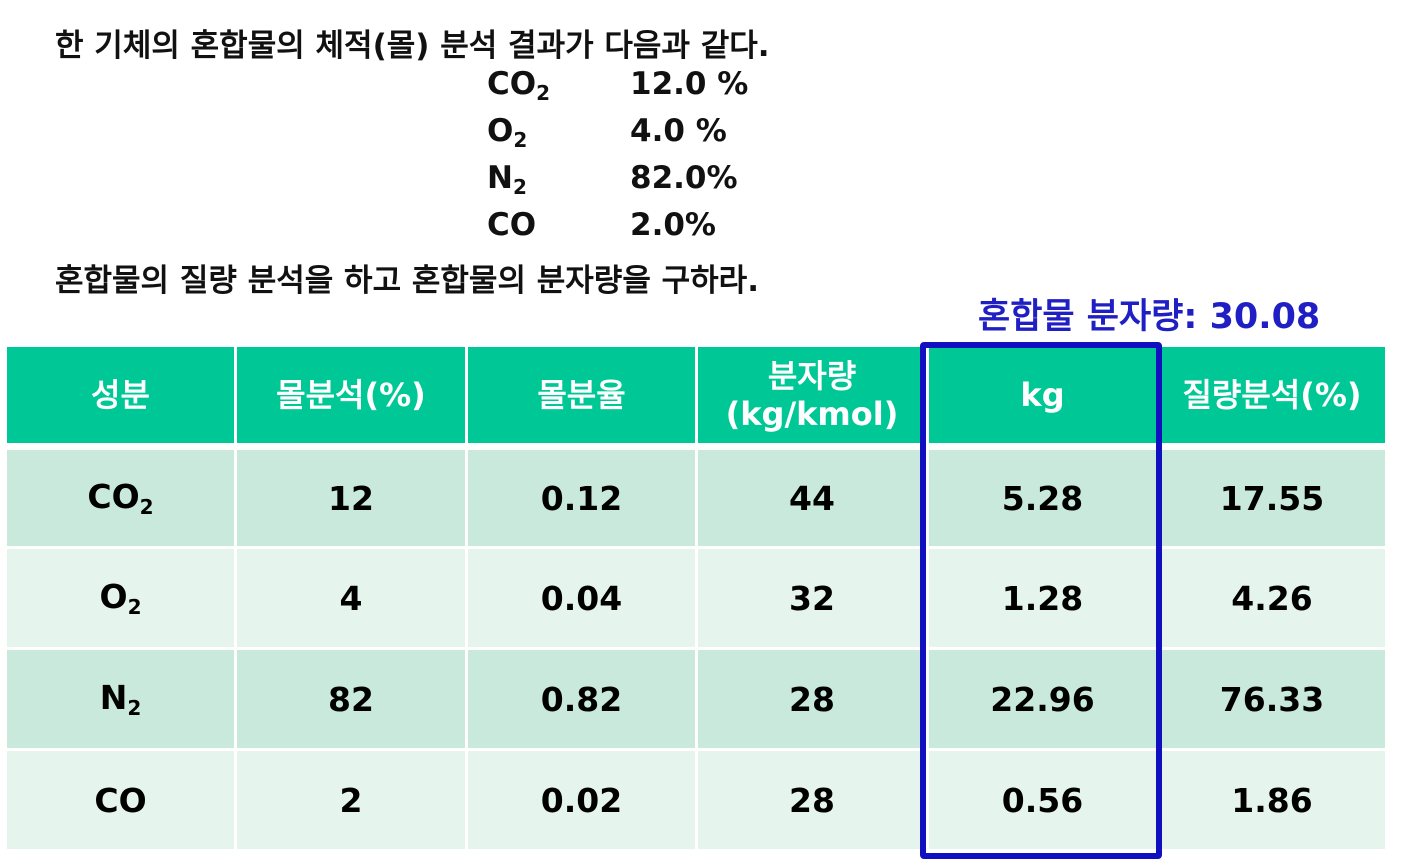 This screenshot has height=866, width=1411. I want to click on cell-text: 1.86, so click(1272, 800).